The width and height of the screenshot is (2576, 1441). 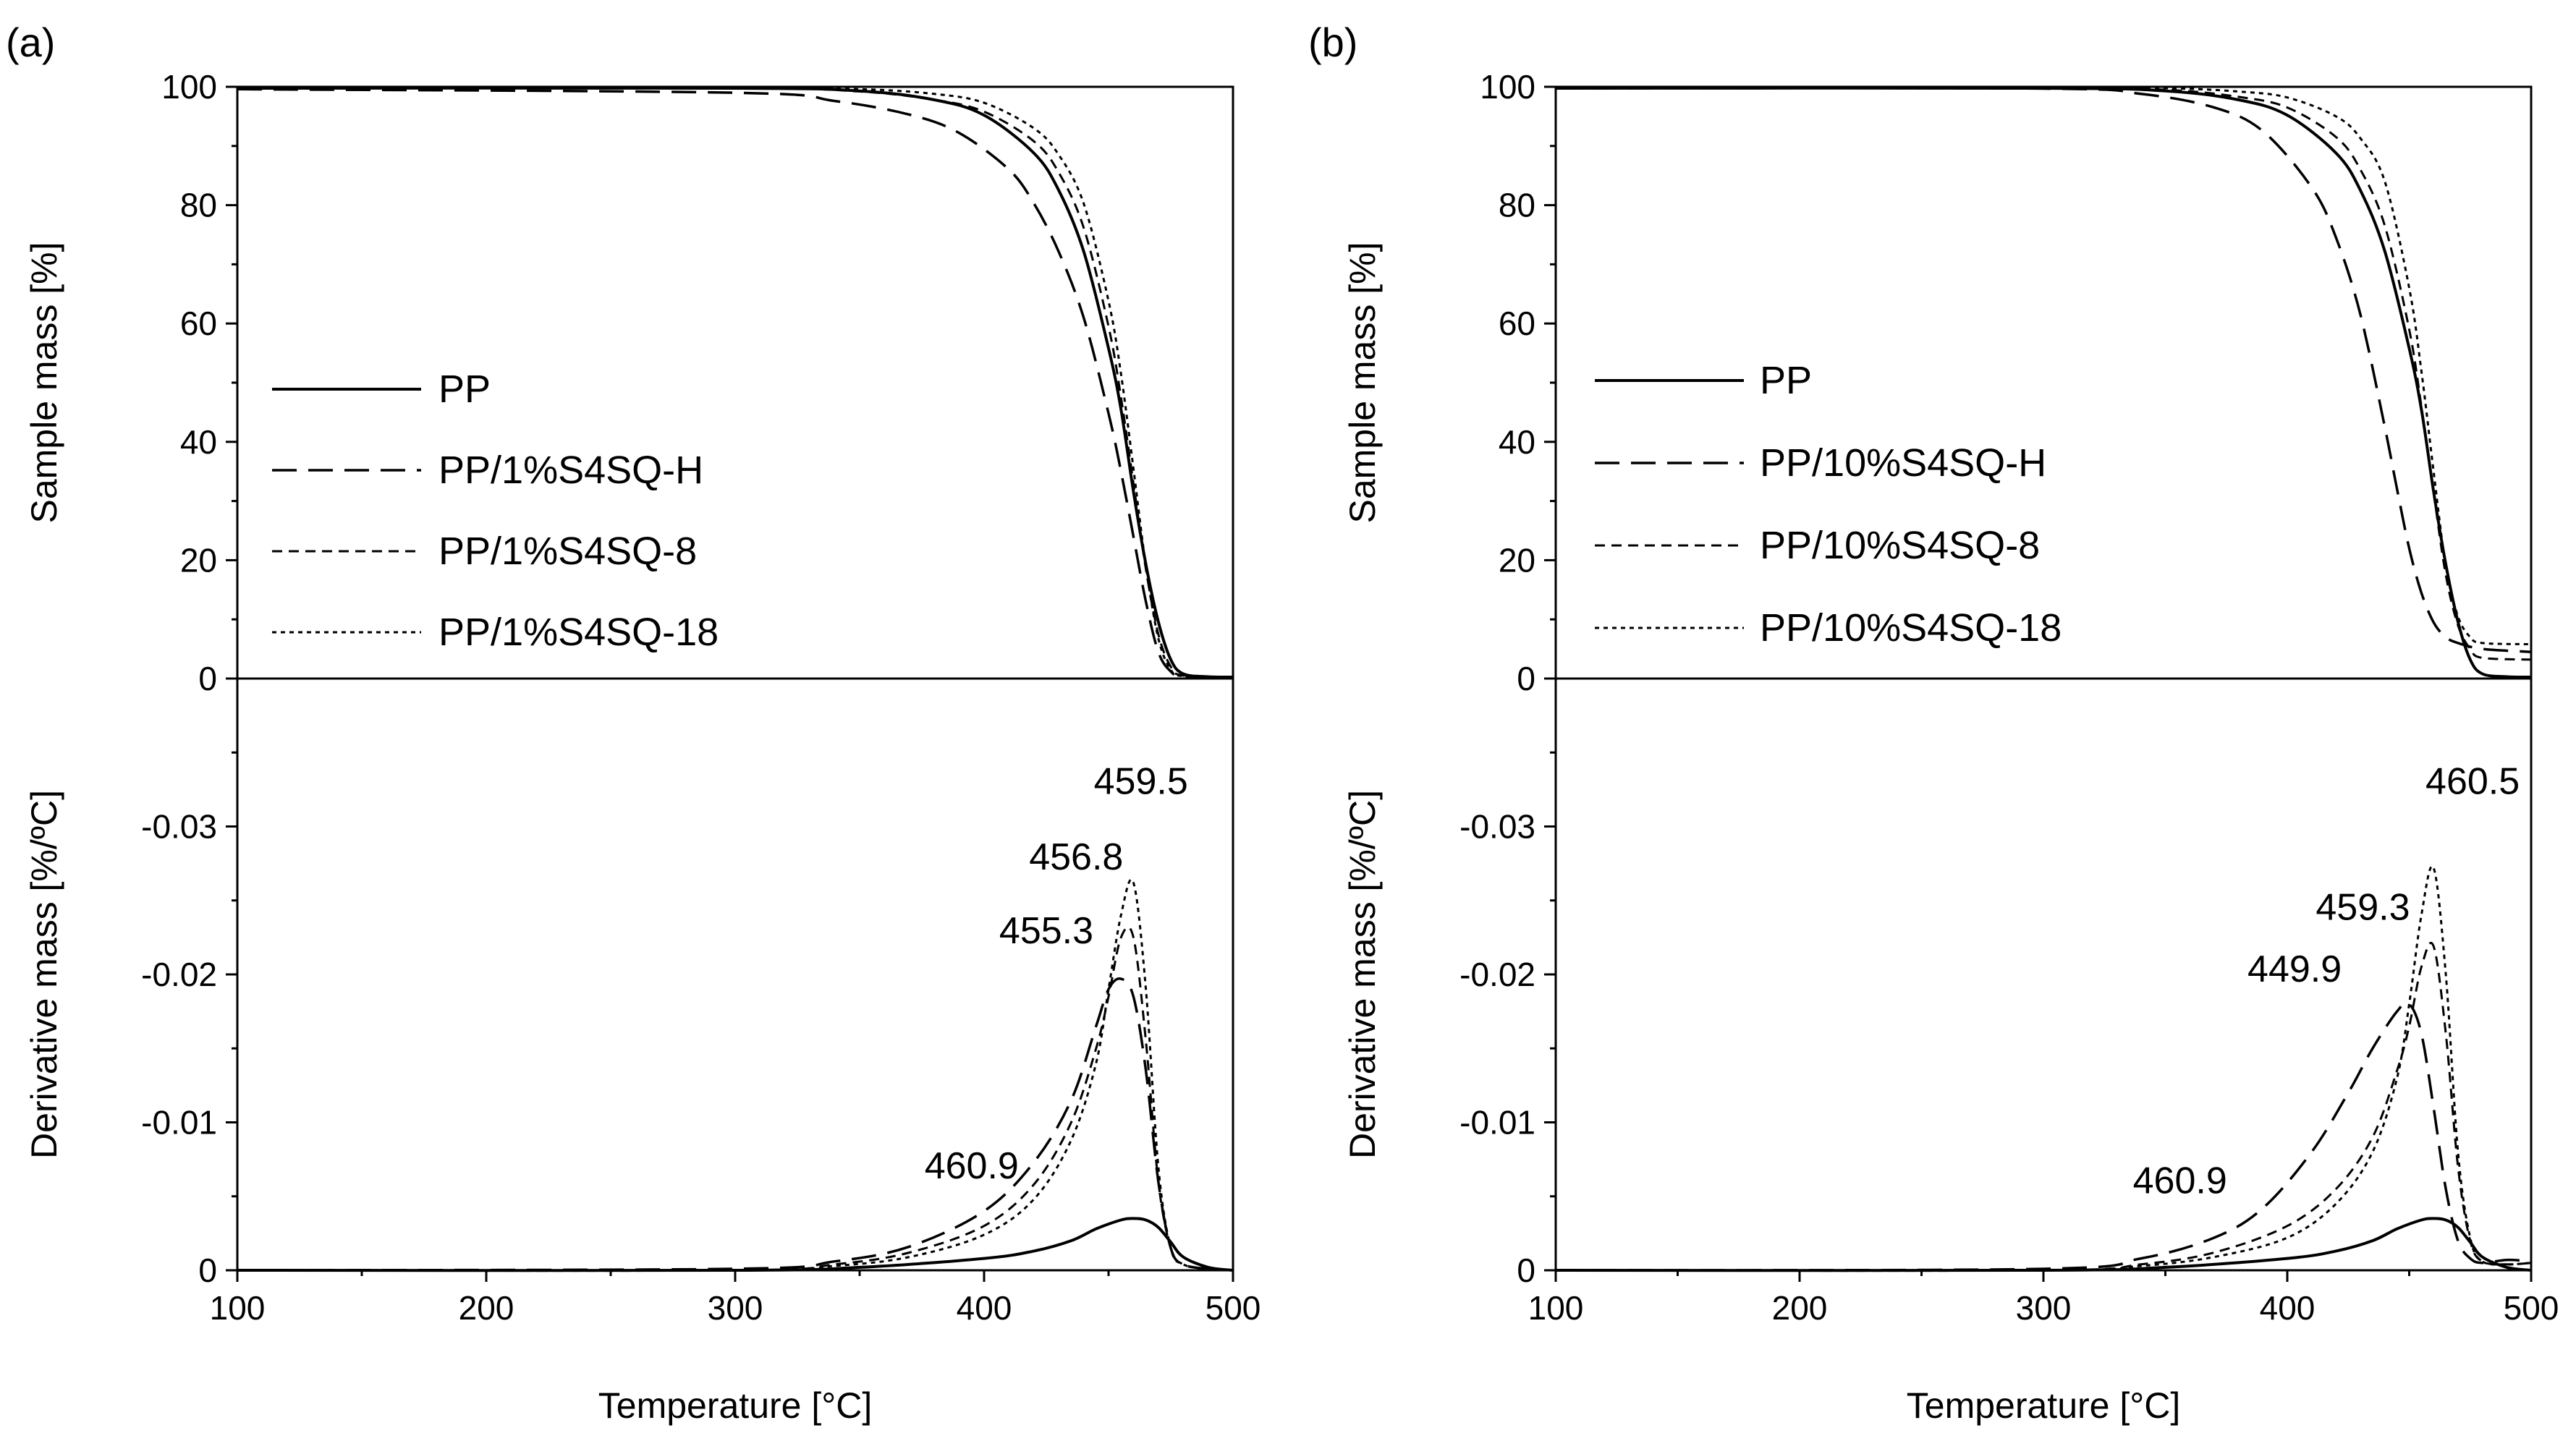 What do you see at coordinates (578, 632) in the screenshot?
I see `legend-label: PP/1%S4SQ-18` at bounding box center [578, 632].